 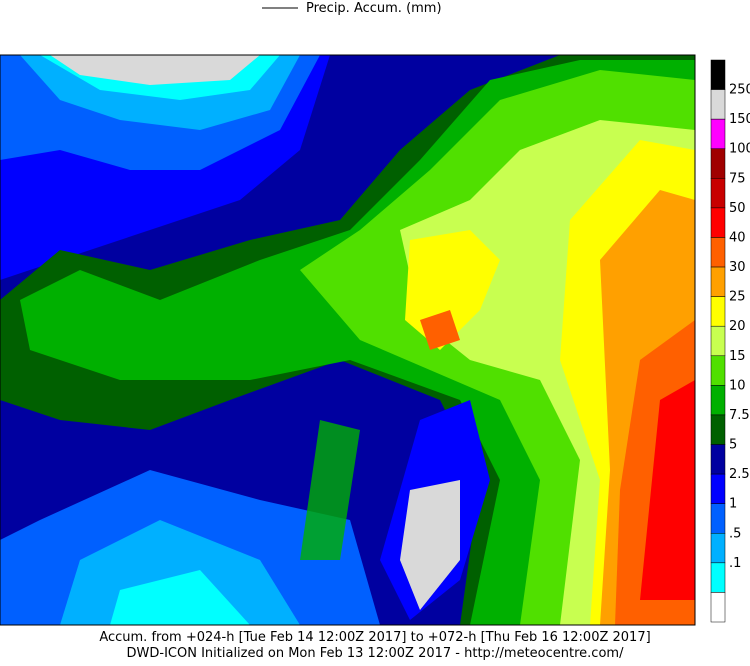 I want to click on colorbar-label: 1, so click(x=733, y=504).